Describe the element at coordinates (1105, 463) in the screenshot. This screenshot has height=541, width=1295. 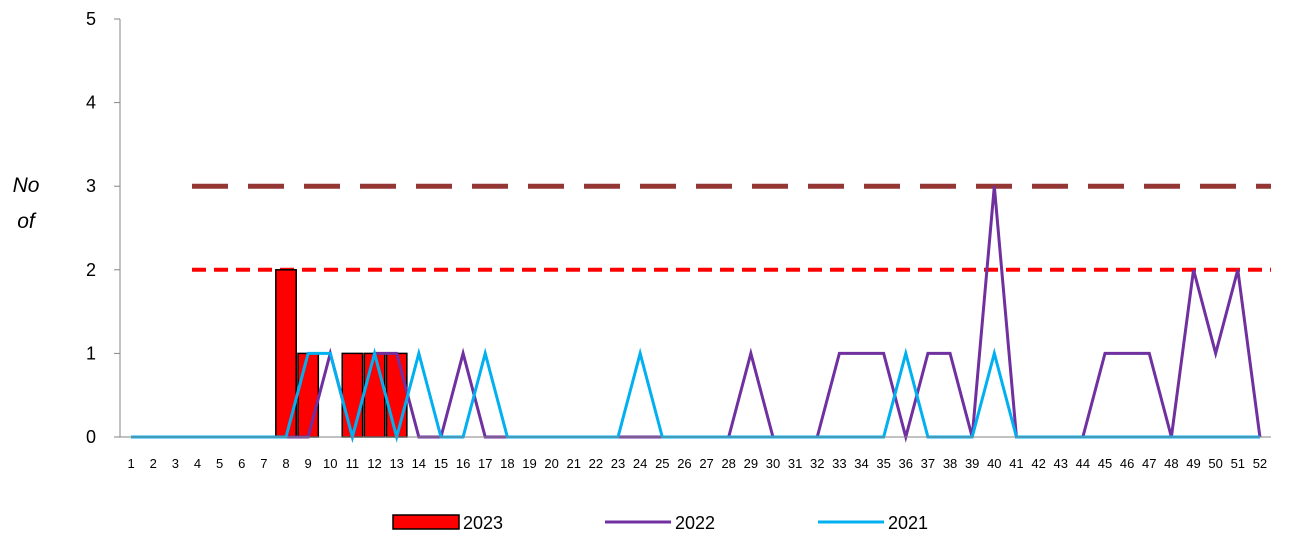
I see `x-tick-label-45: 45` at that location.